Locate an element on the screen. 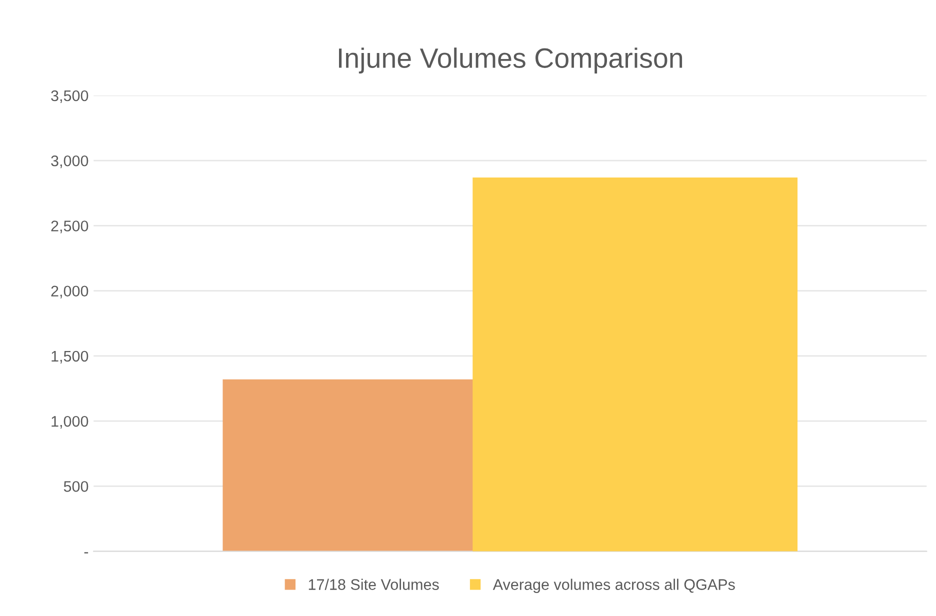 The height and width of the screenshot is (616, 936). legend-label: 17/18 Site Volumes is located at coordinates (373, 584).